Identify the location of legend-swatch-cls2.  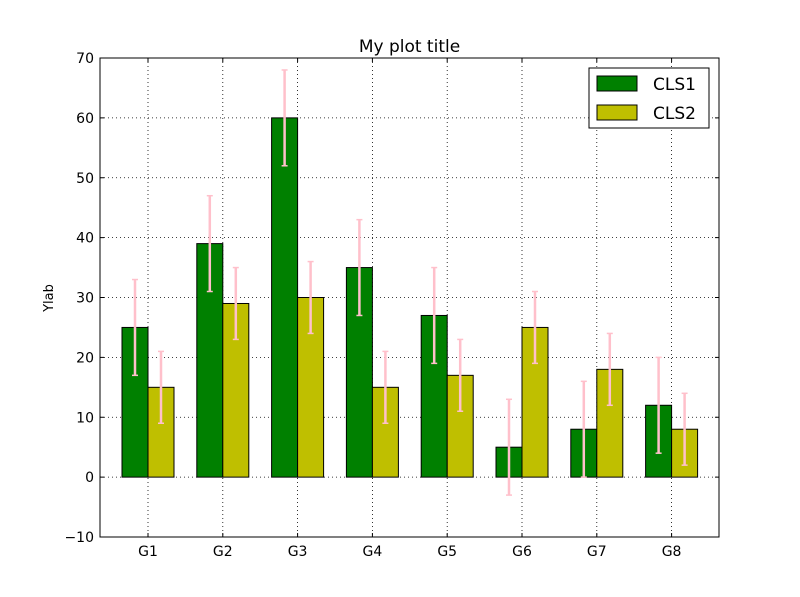
(617, 112).